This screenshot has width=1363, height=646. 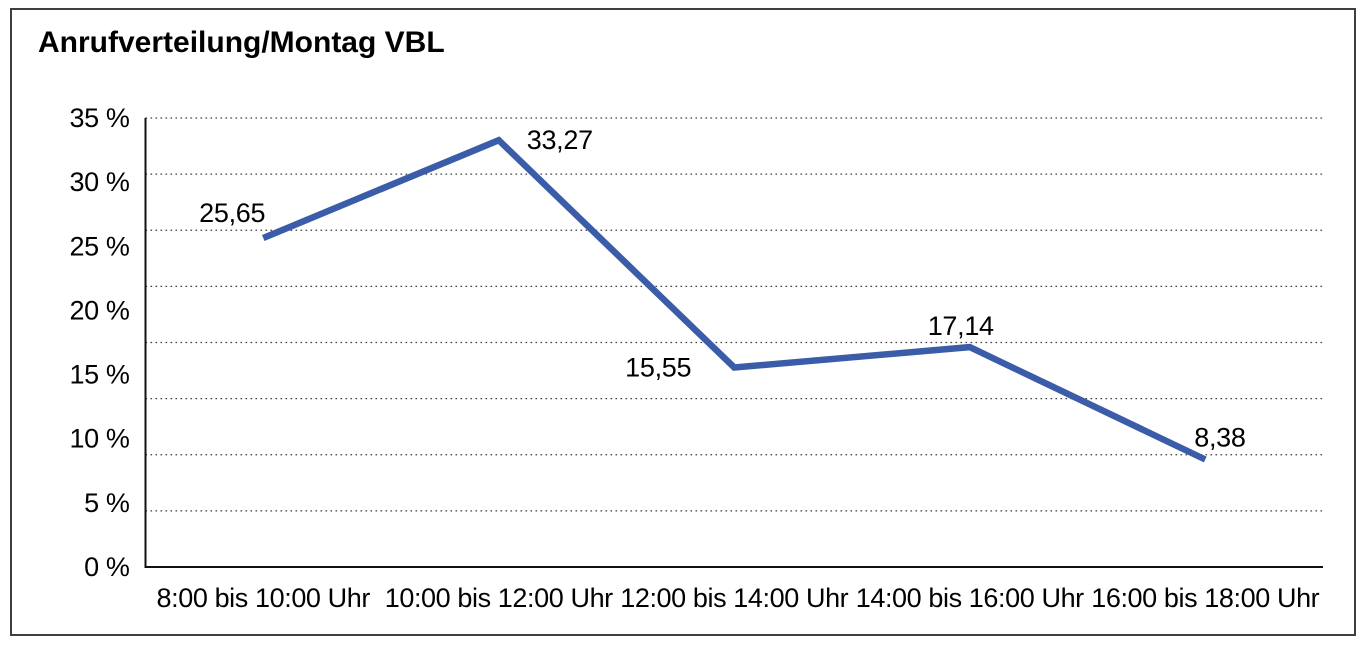 What do you see at coordinates (107, 567) in the screenshot?
I see `y-tick-label: 0 %` at bounding box center [107, 567].